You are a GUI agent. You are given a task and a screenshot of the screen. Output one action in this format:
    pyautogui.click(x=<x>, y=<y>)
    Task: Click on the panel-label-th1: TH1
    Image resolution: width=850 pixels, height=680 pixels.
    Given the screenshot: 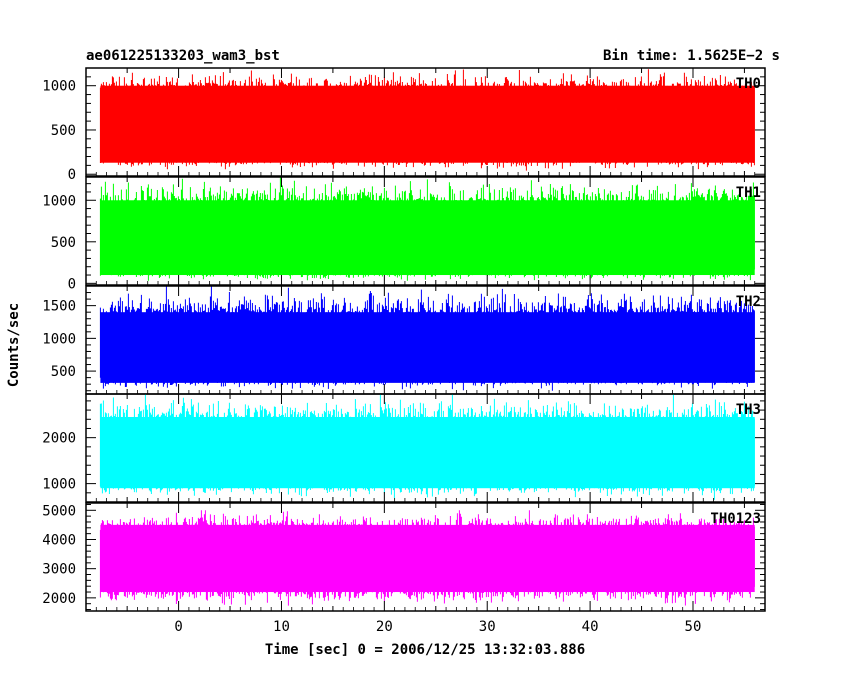 What is the action you would take?
    pyautogui.click(x=748, y=193)
    